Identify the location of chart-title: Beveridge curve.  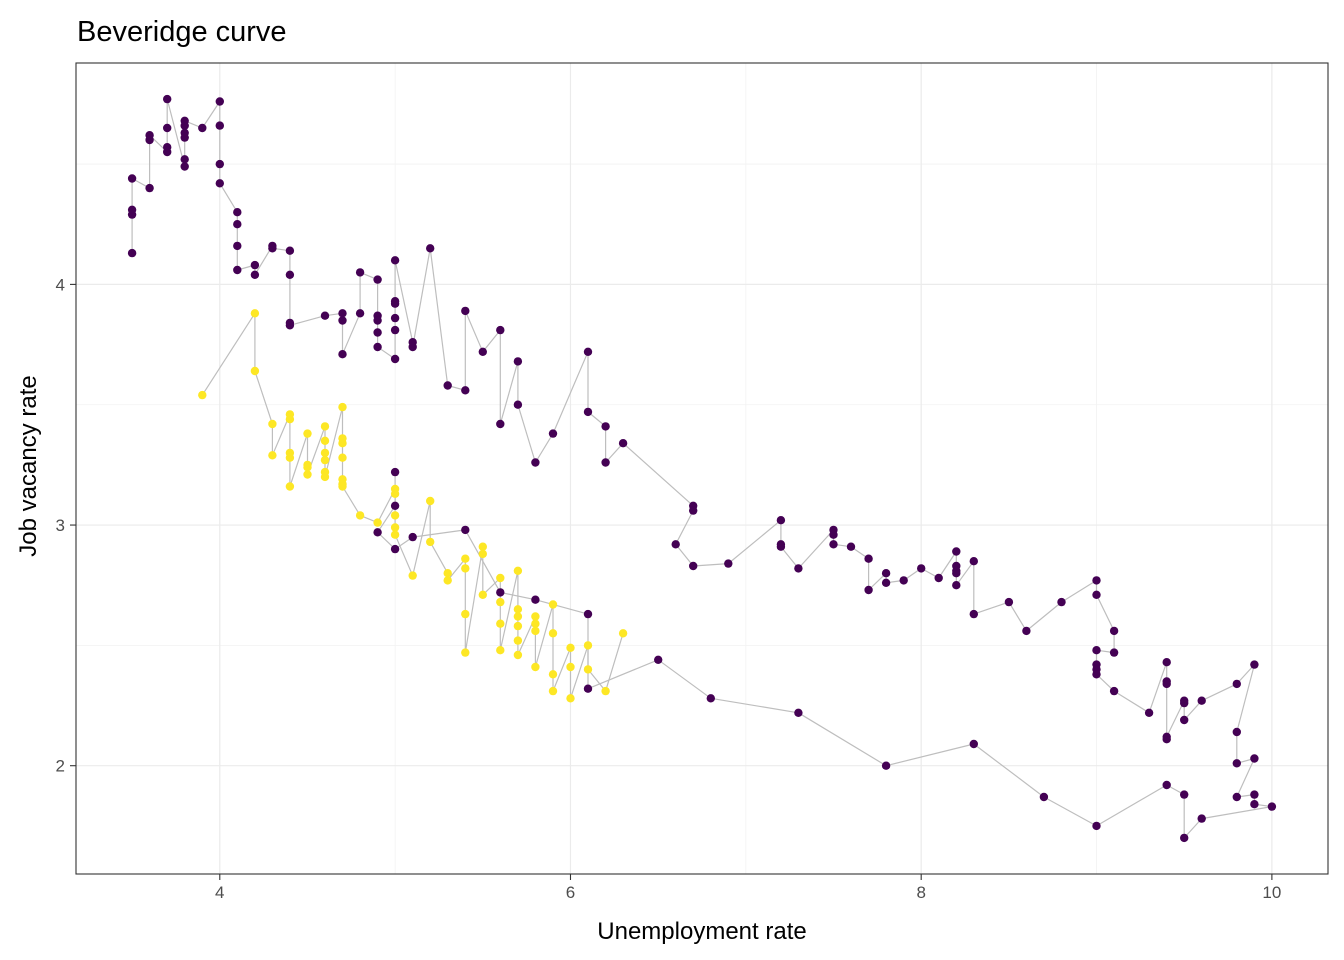
(182, 32).